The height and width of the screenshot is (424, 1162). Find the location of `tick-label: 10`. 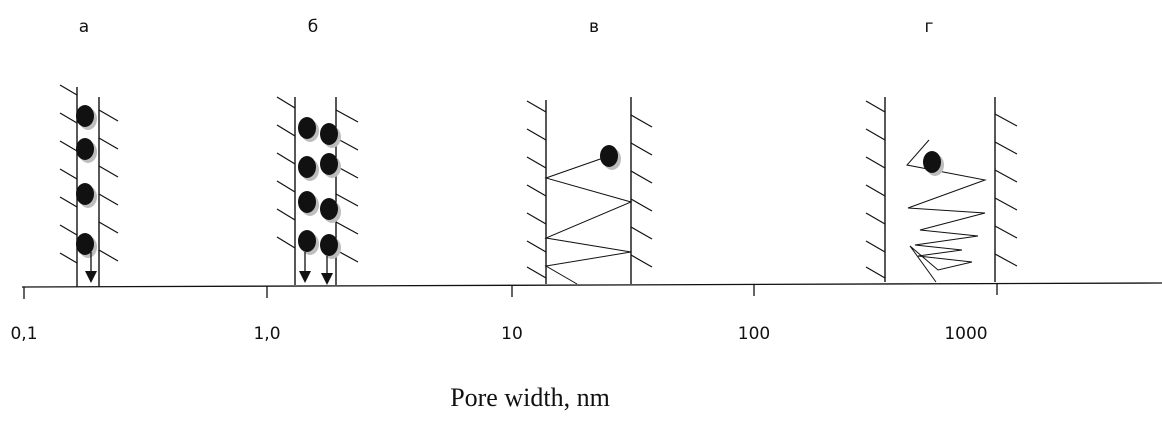

tick-label: 10 is located at coordinates (512, 334).